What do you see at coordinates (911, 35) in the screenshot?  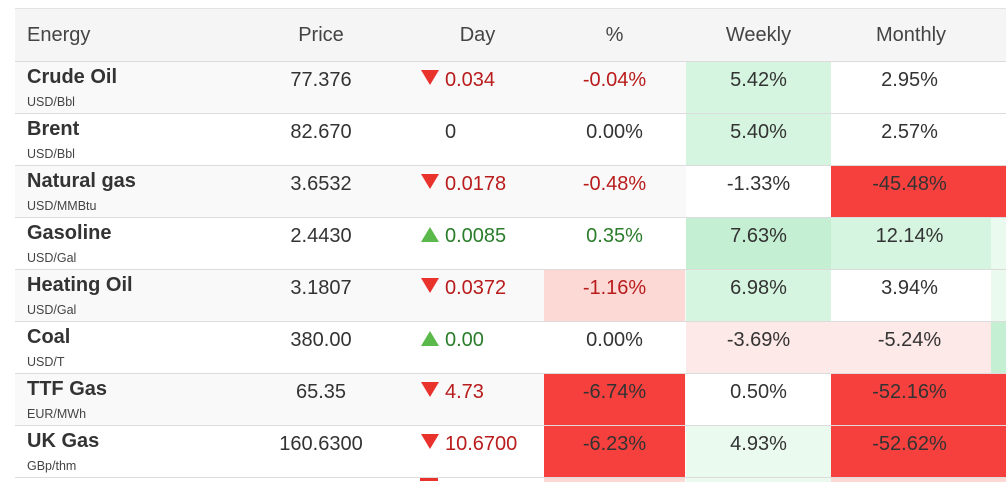 I see `header-monthly: Monthly` at bounding box center [911, 35].